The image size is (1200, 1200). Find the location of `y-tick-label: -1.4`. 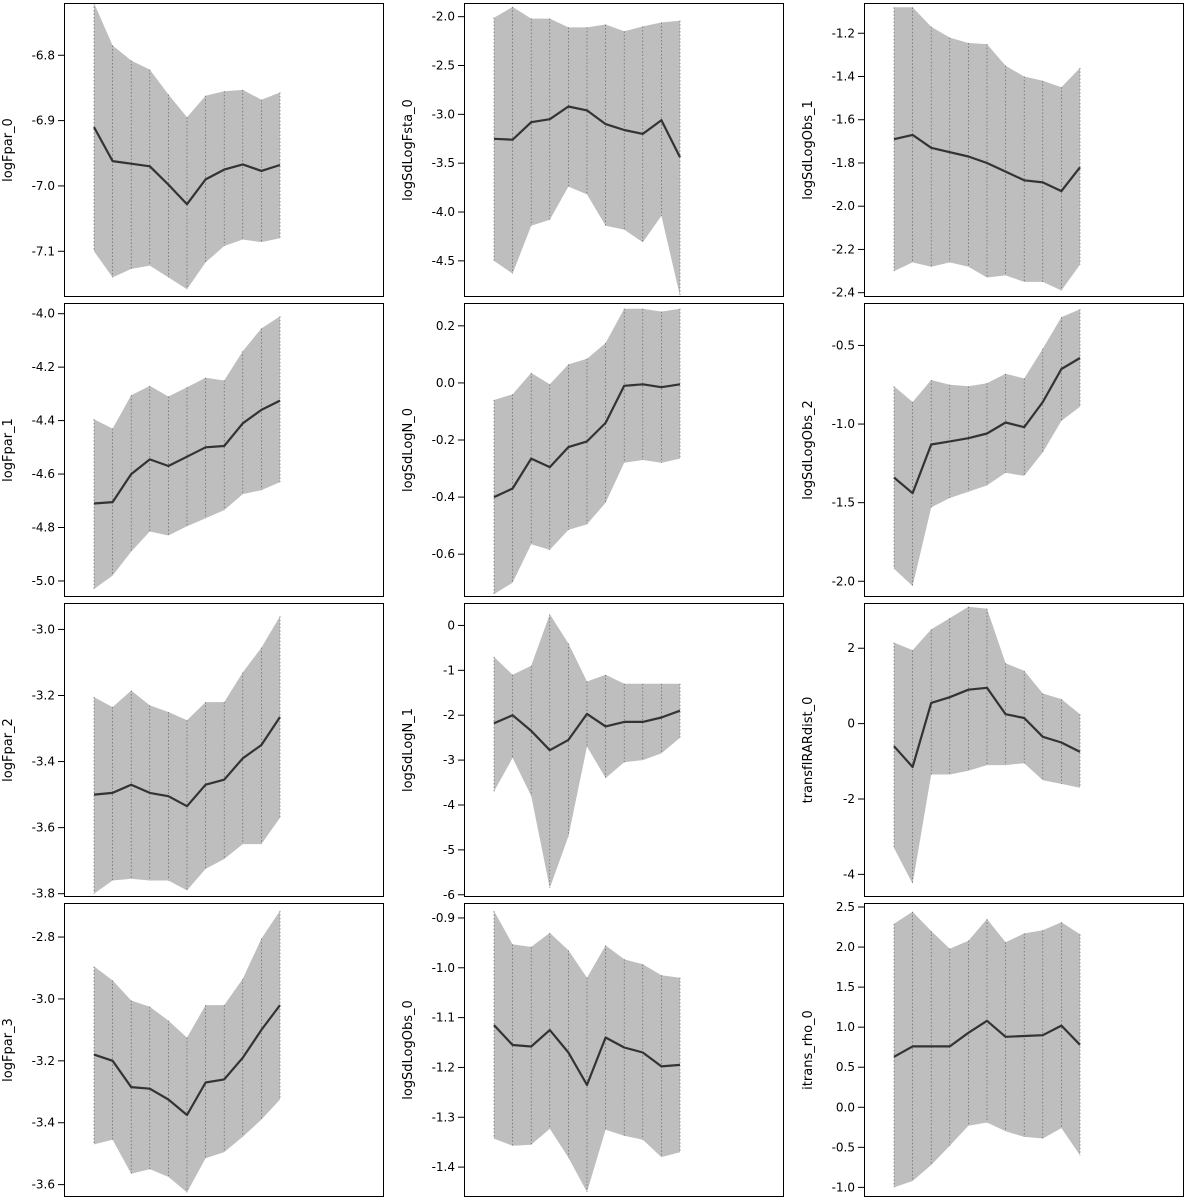

y-tick-label: -1.4 is located at coordinates (443, 1167).